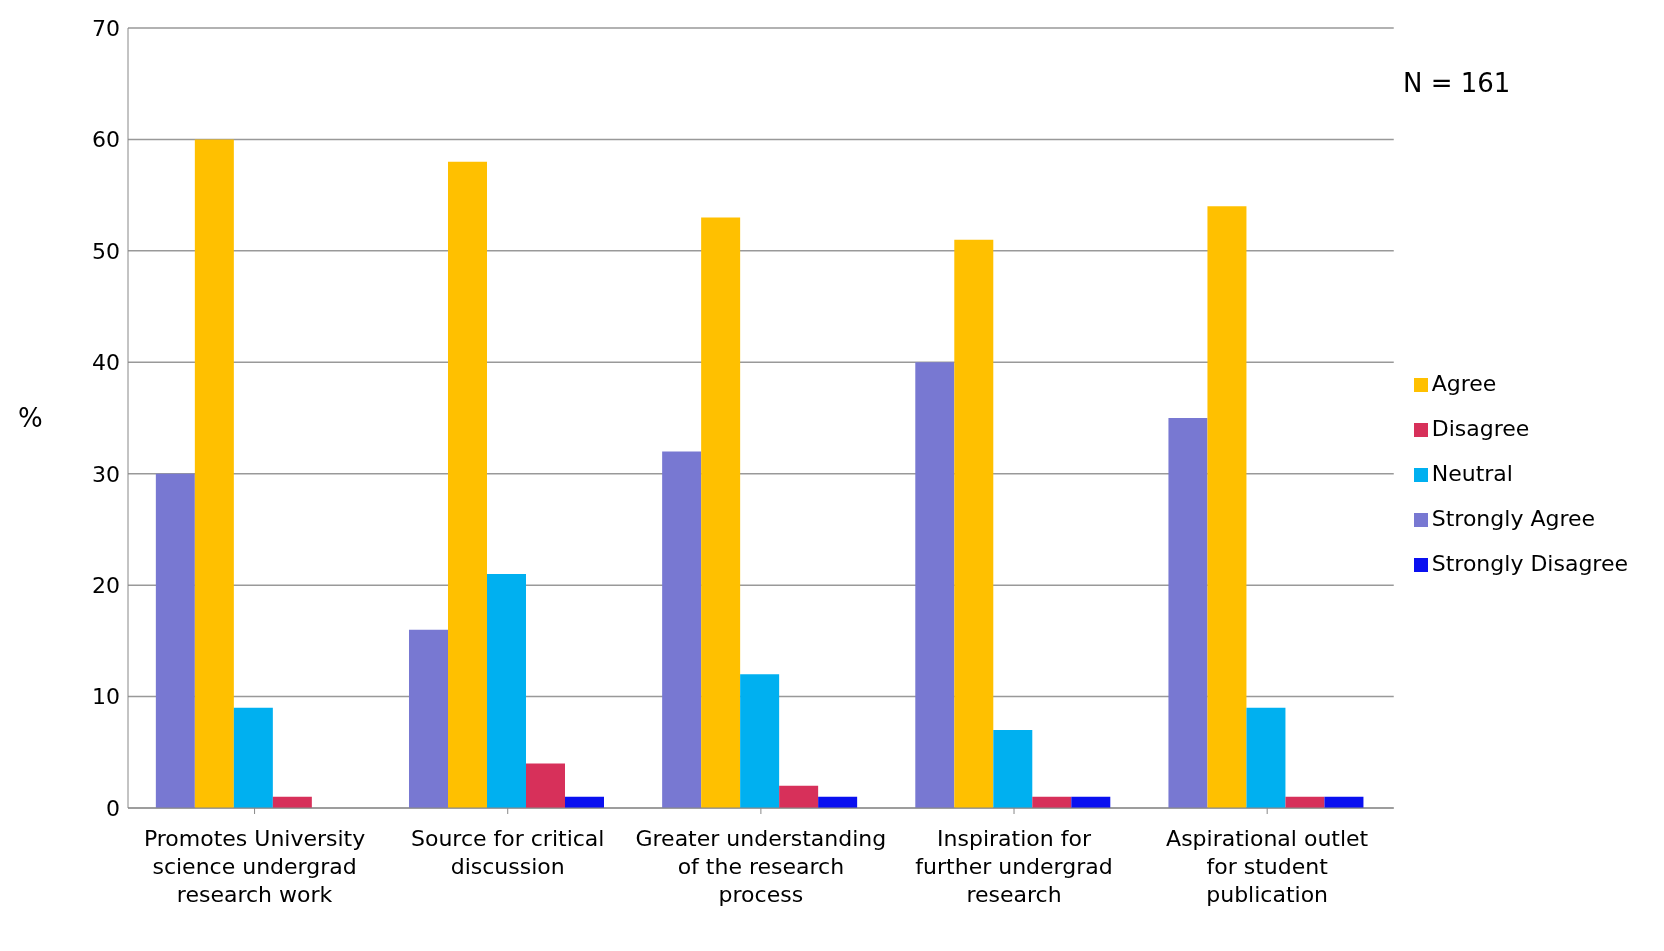 The image size is (1664, 951). I want to click on legend-label: Neutral, so click(1472, 473).